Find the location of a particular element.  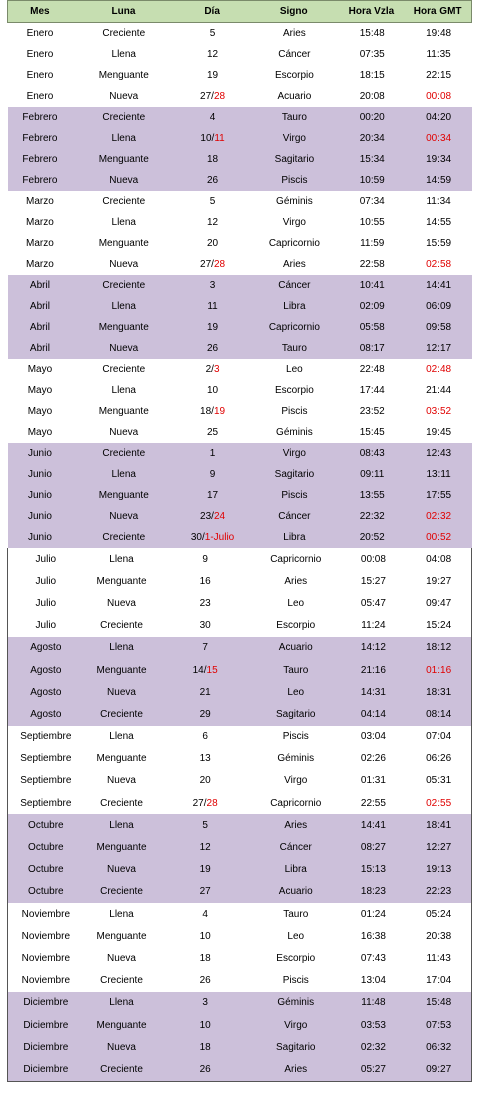

cell-hora-gmt: 05:31 is located at coordinates (439, 781).